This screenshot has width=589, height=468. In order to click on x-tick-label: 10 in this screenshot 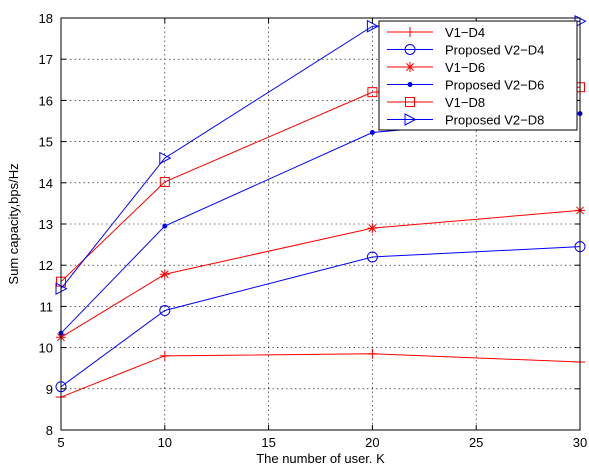, I will do `click(165, 442)`.